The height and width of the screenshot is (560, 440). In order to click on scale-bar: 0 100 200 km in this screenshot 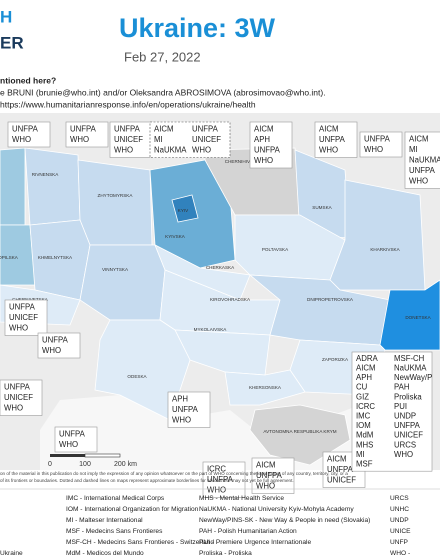, I will do `click(92, 460)`.